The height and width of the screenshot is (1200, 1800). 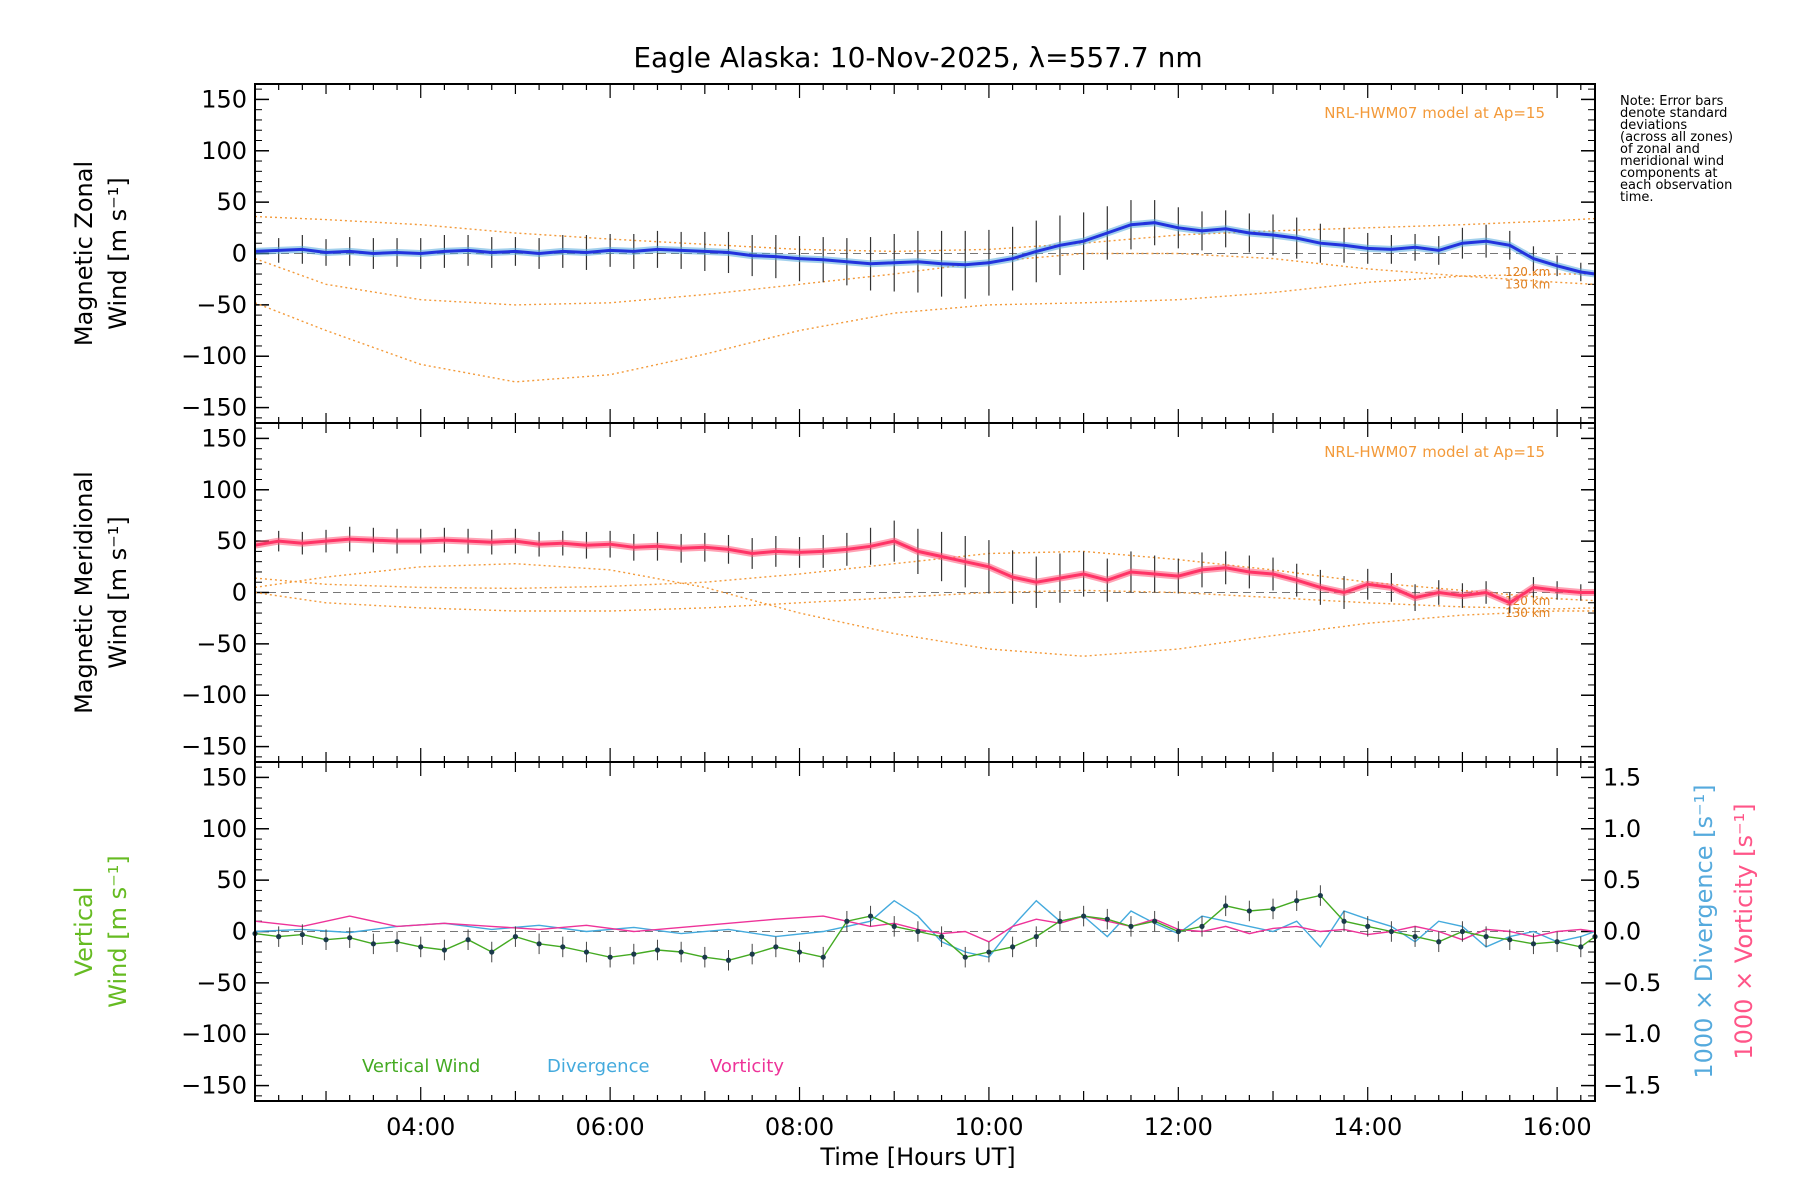 I want to click on note-line: denote standard, so click(x=1674, y=113).